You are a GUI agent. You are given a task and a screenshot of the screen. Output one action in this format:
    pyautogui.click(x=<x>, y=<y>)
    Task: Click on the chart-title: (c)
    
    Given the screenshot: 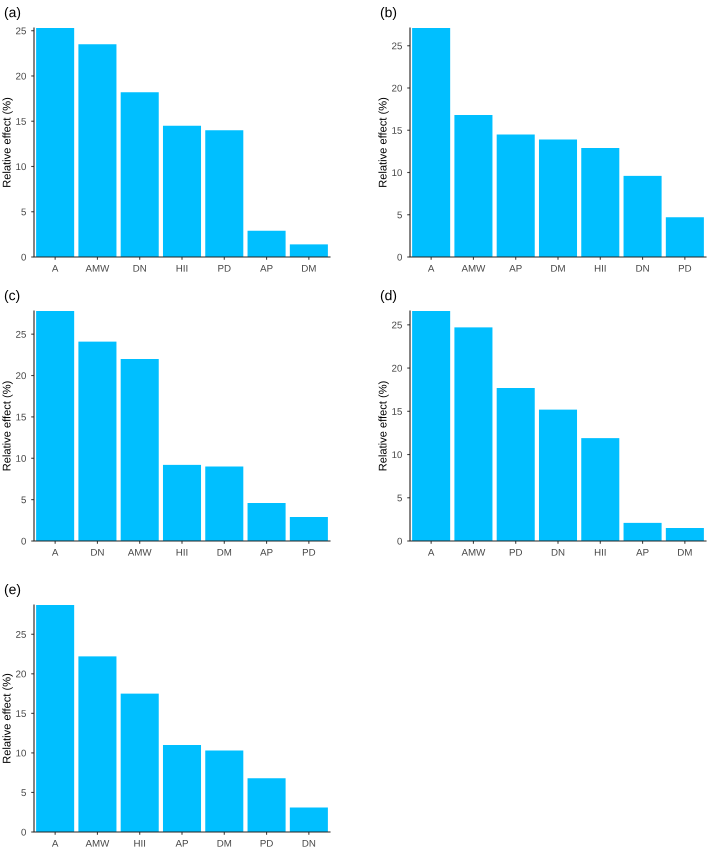 What is the action you would take?
    pyautogui.click(x=12, y=296)
    